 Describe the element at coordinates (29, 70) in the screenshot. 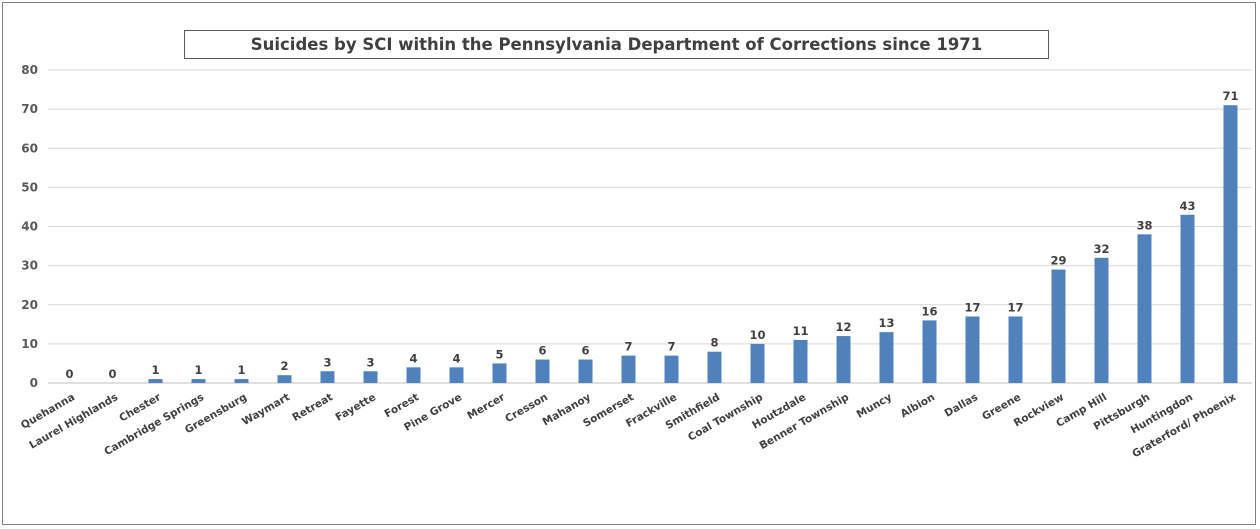

I see `y-tick-label: 80` at that location.